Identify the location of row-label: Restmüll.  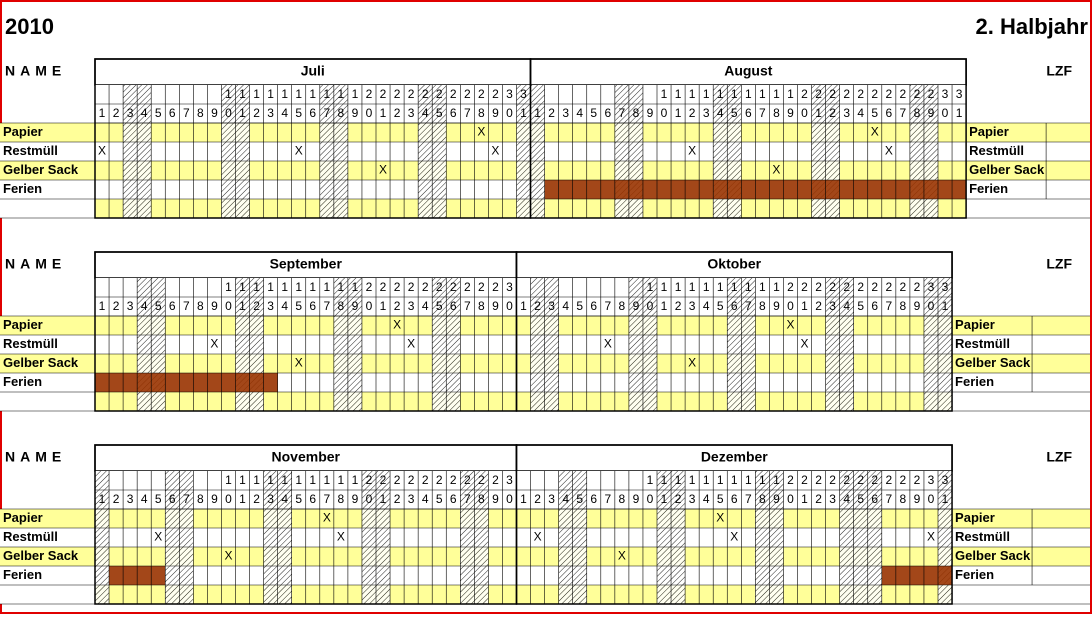
(30, 343).